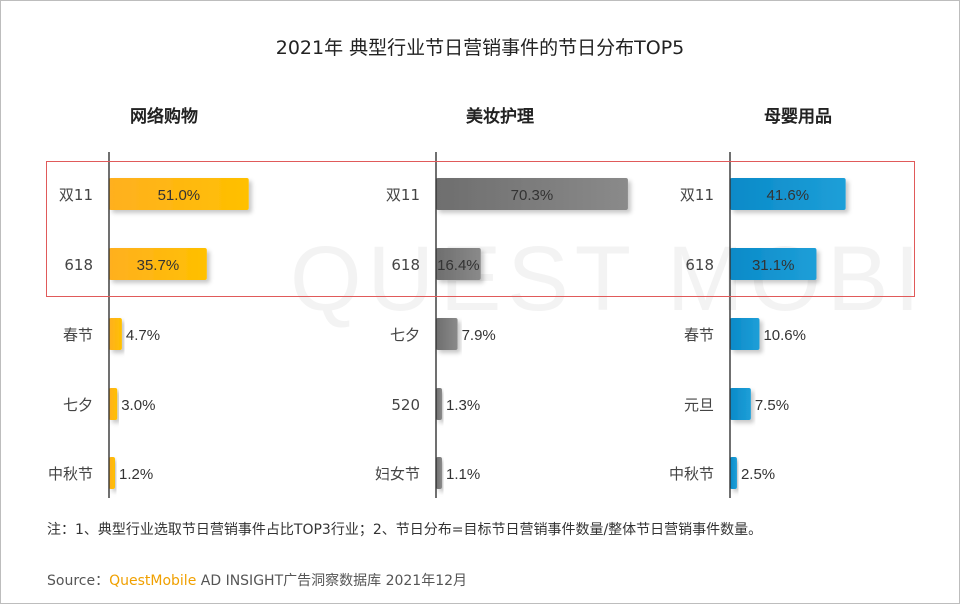 The height and width of the screenshot is (604, 960). Describe the element at coordinates (153, 581) in the screenshot. I see `source-brand: QuestMobile` at that location.